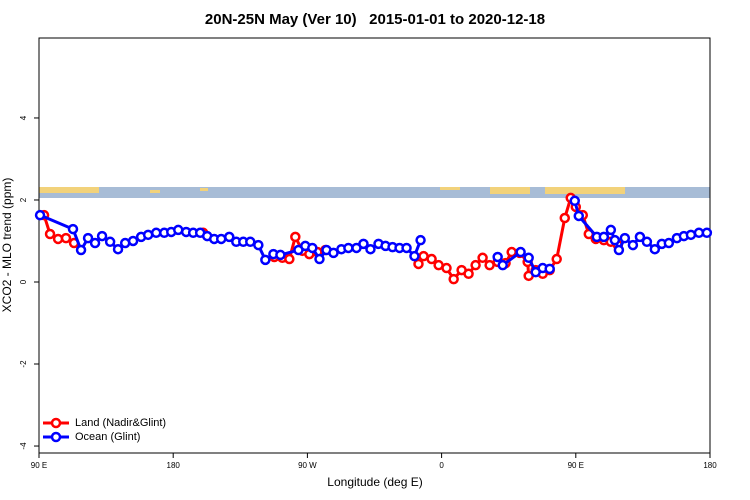  Describe the element at coordinates (107, 437) in the screenshot. I see `legend-label: Ocean (Glint)` at that location.